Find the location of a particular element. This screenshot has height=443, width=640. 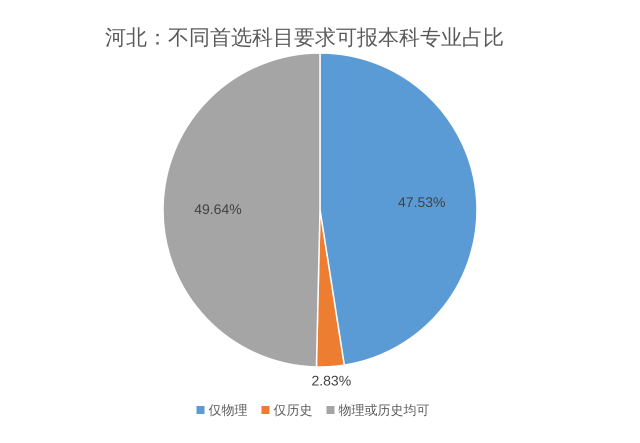

data-label: 49.64% is located at coordinates (218, 208).